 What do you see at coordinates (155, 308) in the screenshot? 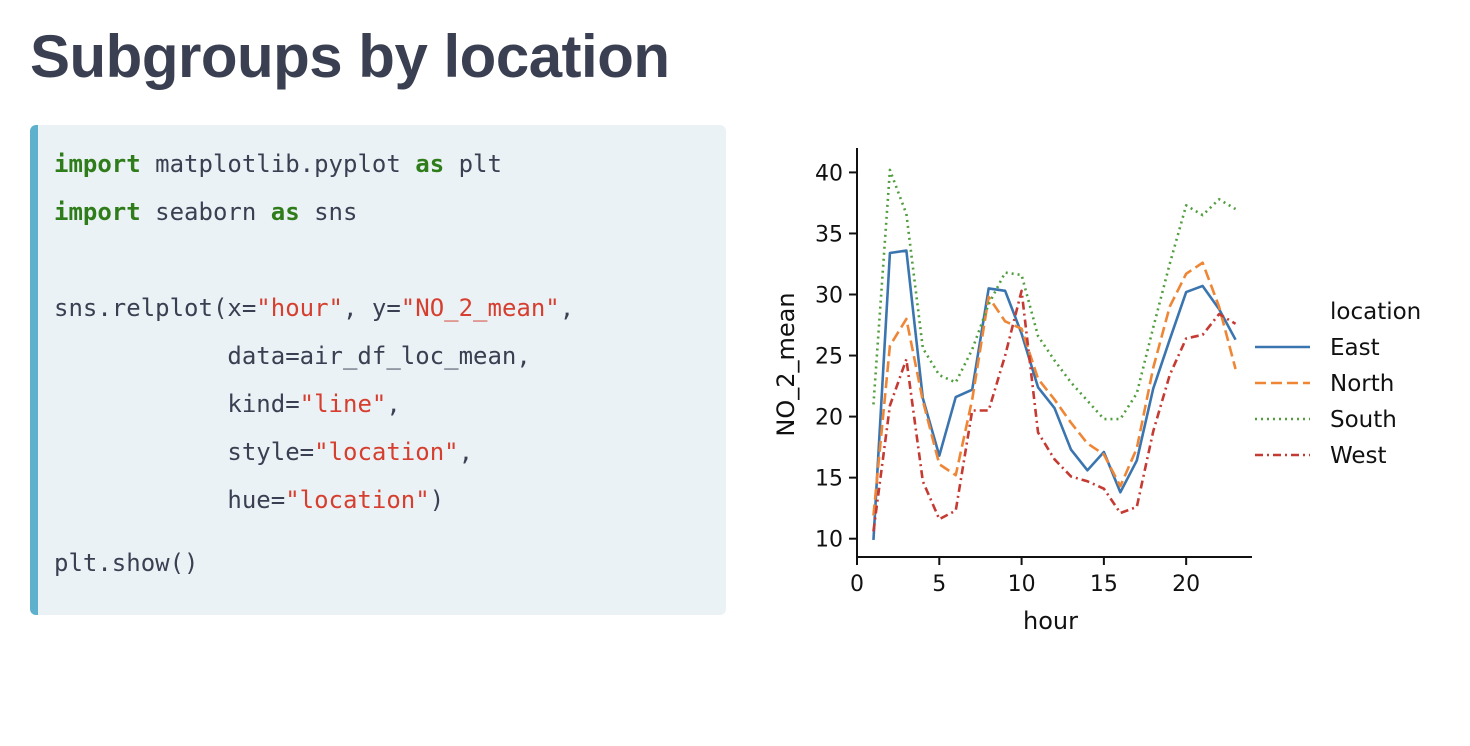
I see `code-text: sns.relplot(x=` at bounding box center [155, 308].